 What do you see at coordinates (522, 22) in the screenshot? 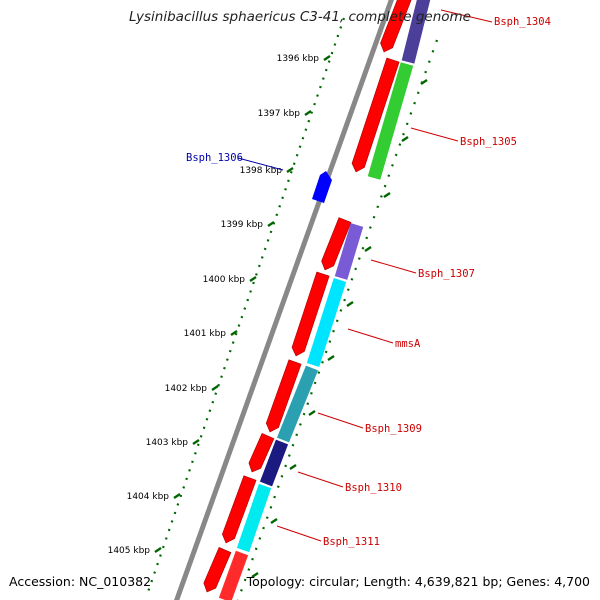
I see `gene-label: Bsph_1304` at bounding box center [522, 22].